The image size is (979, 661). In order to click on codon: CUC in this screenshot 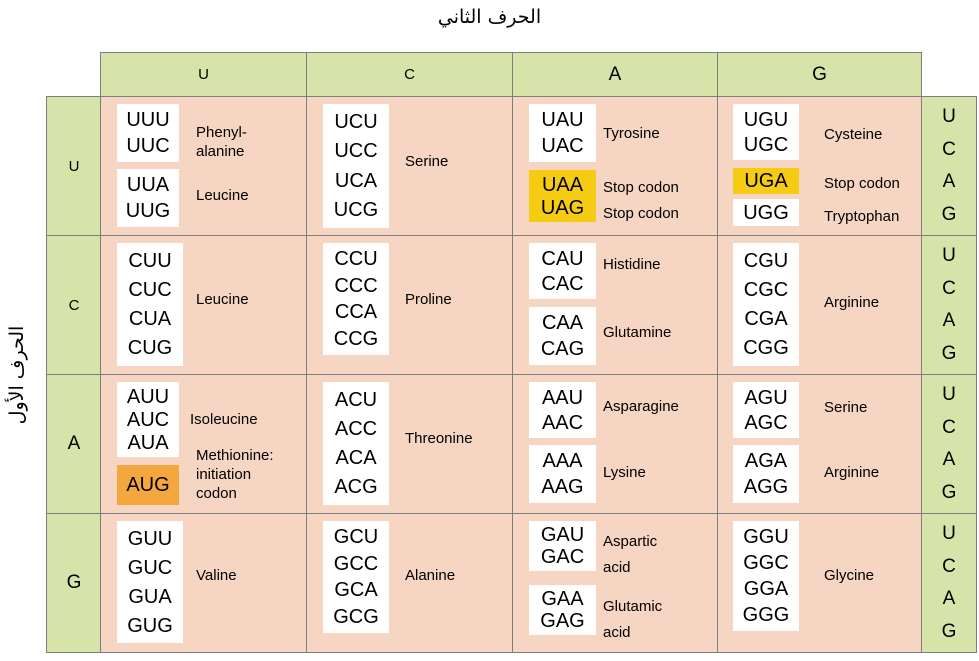, I will do `click(150, 289)`.